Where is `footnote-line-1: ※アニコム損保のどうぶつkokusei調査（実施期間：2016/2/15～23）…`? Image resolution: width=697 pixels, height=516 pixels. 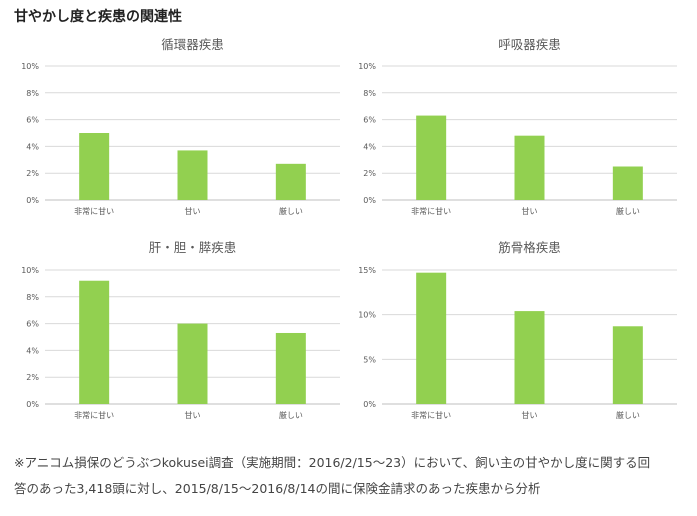
footnote-line-1: ※アニコム損保のどうぶつkokusei調査（実施期間：2016/2/15～23）… is located at coordinates (332, 462).